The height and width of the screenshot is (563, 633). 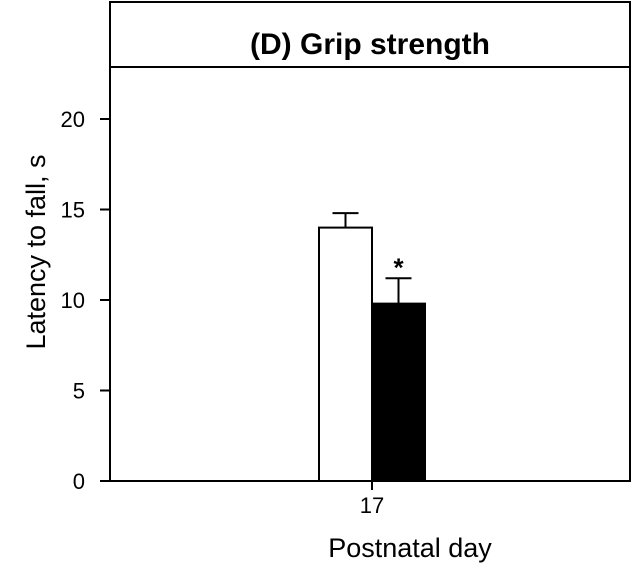 I want to click on bars, so click(x=372, y=354).